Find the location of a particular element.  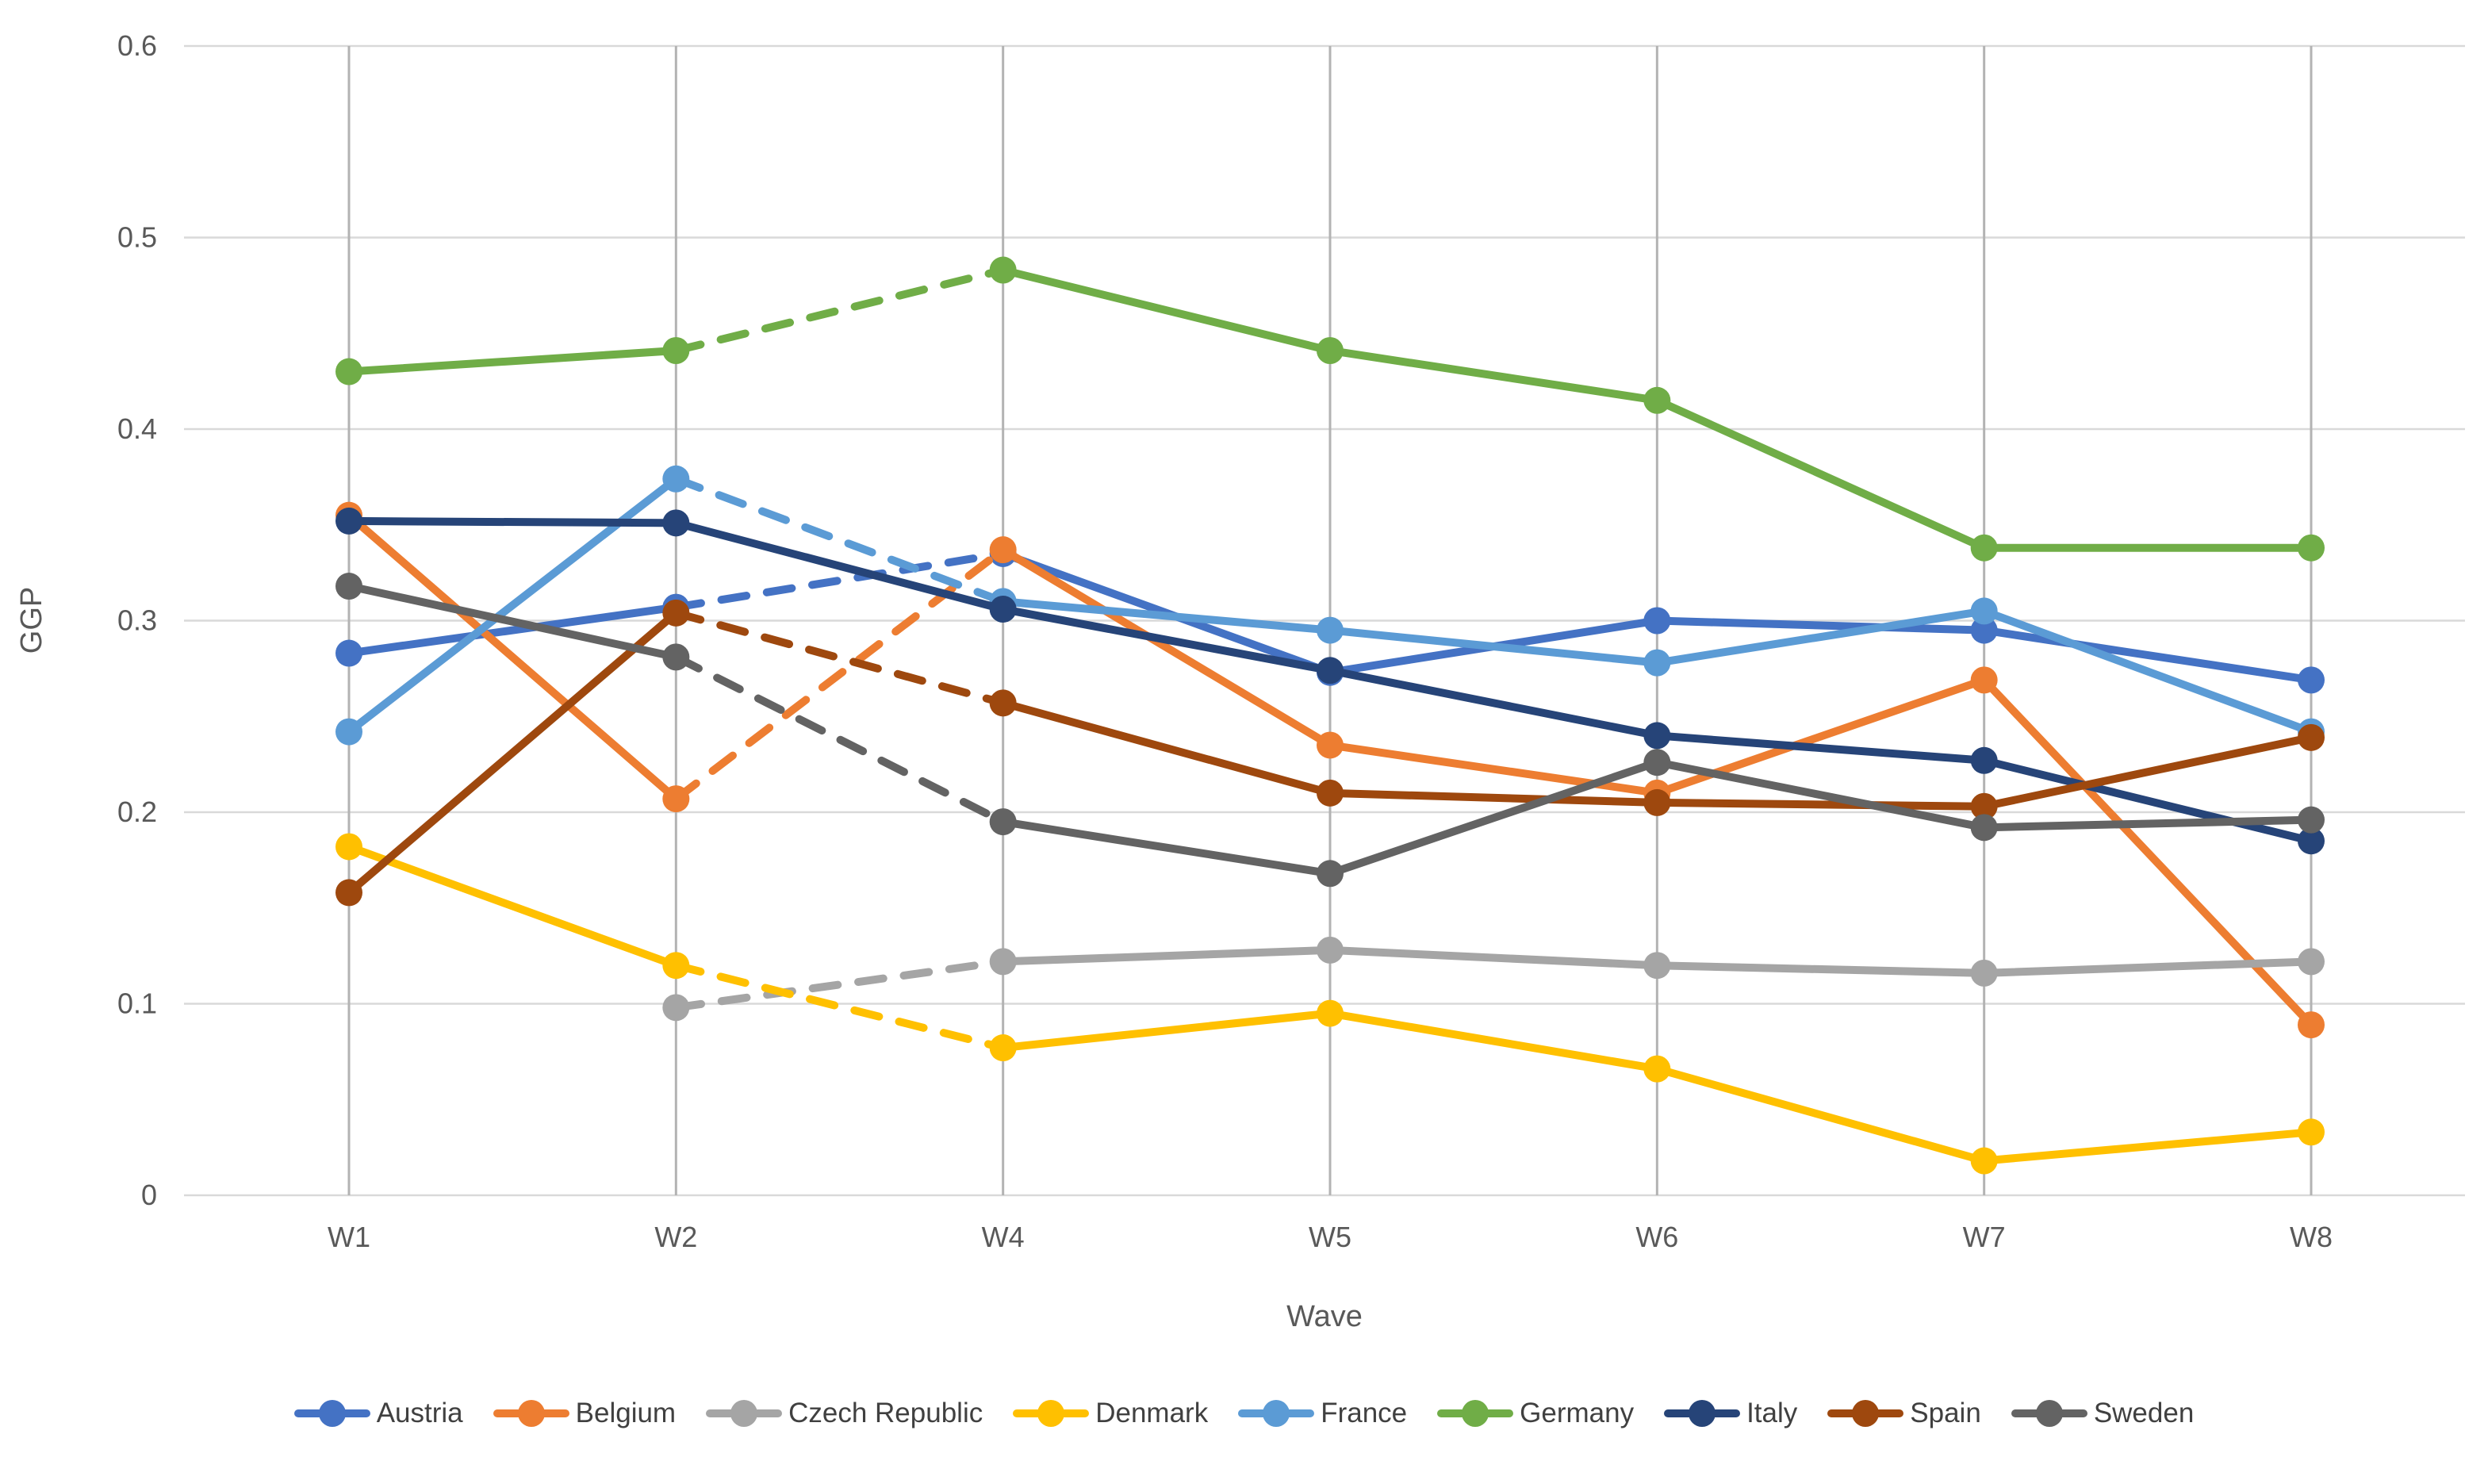

legend-item-denmark: Denmark is located at coordinates (1110, 1413).